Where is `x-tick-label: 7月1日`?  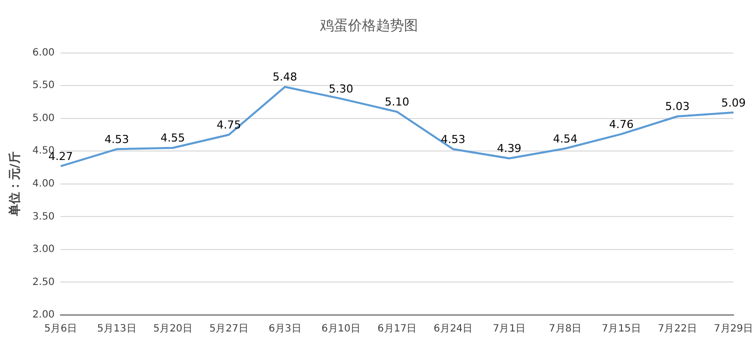 x-tick-label: 7月1日 is located at coordinates (509, 329).